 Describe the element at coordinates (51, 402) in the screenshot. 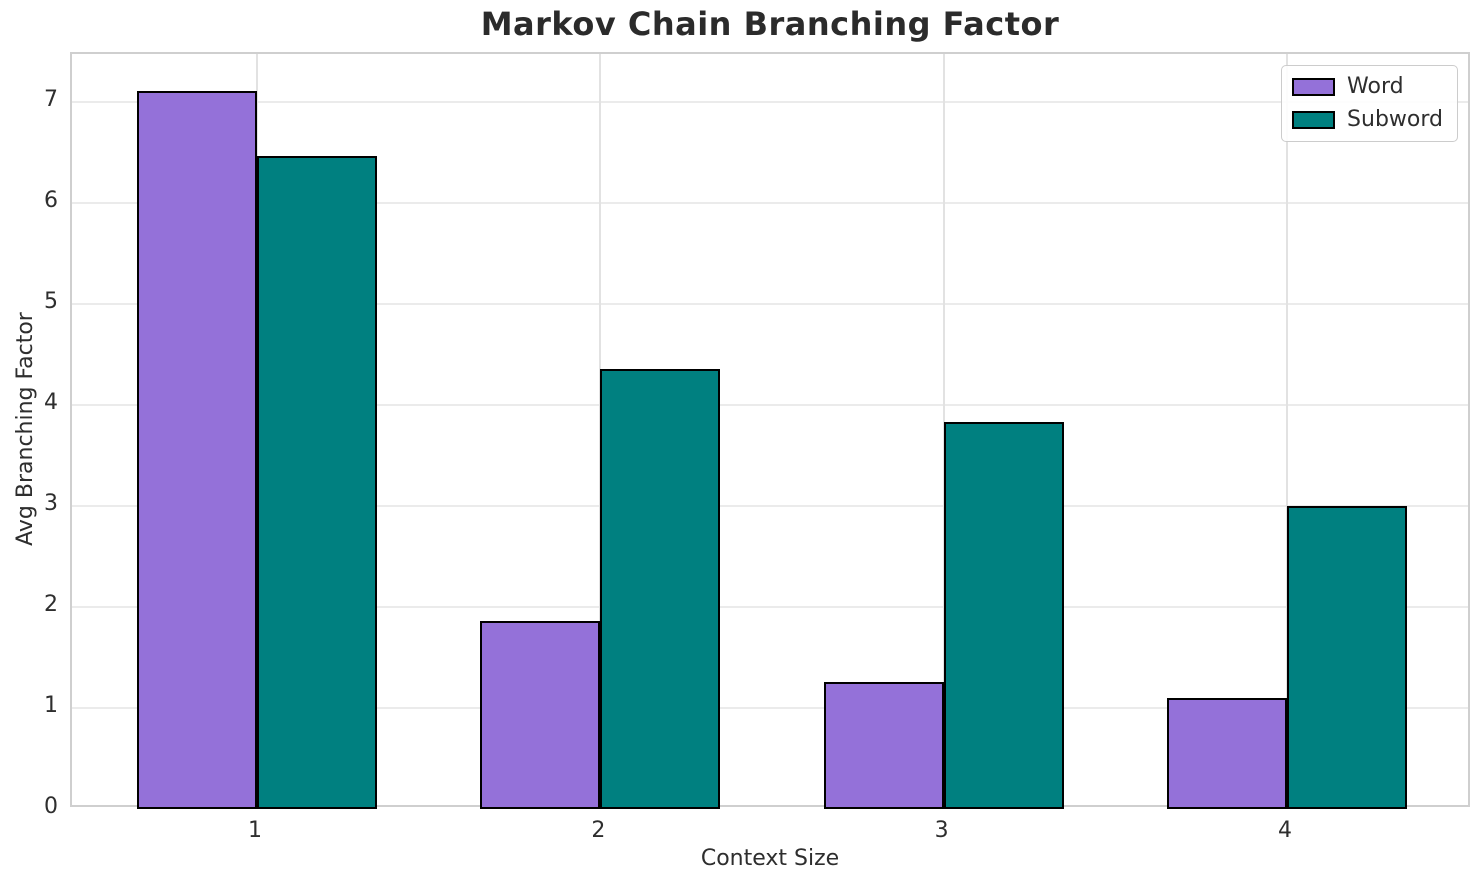

I see `y-tick-label-4: 4` at that location.